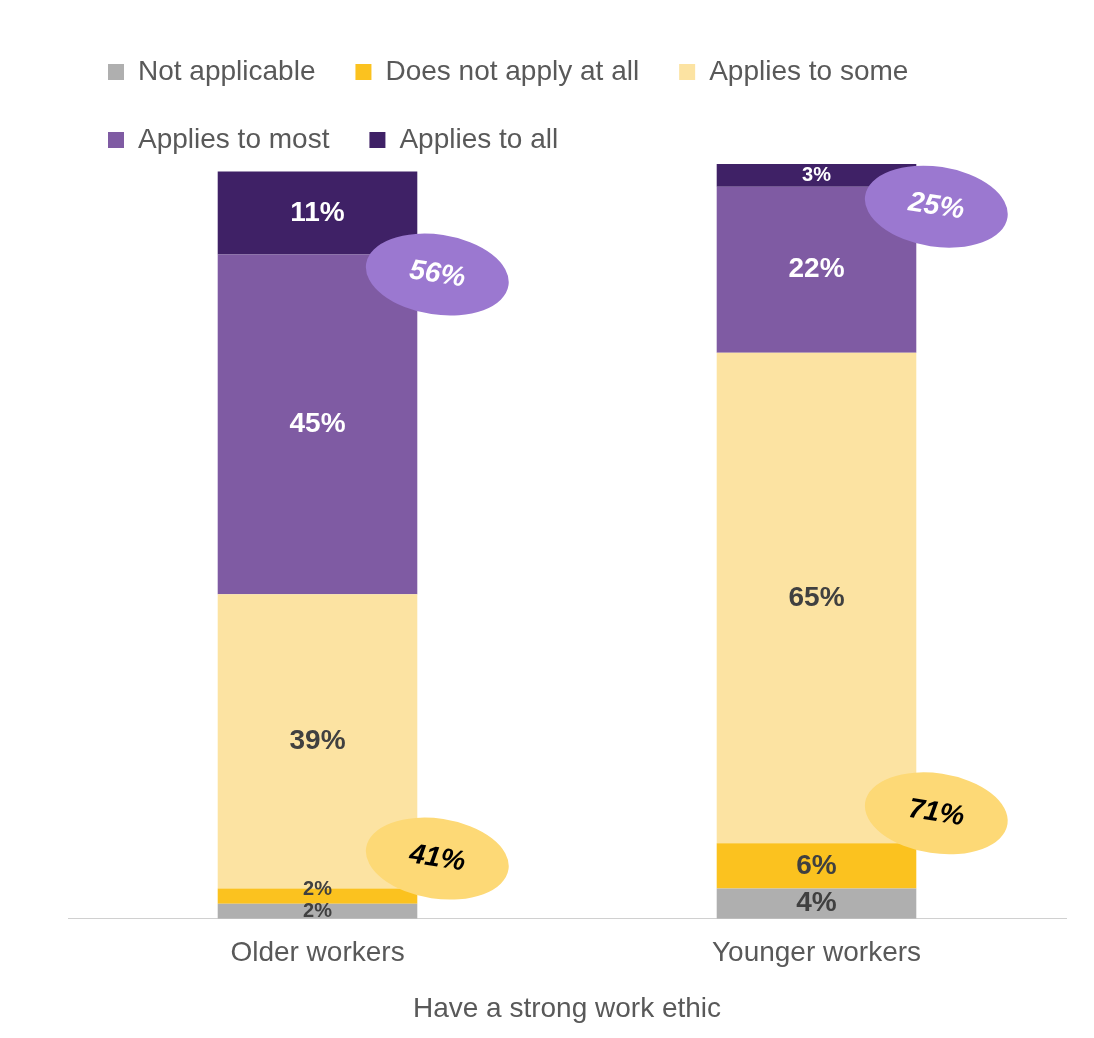 This screenshot has width=1094, height=1038. I want to click on data-label: 11%, so click(317, 211).